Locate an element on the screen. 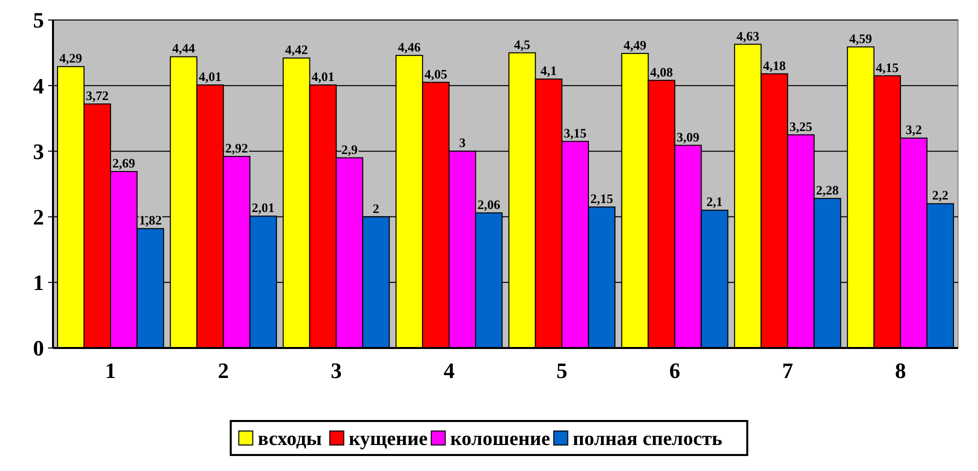  data-label: 2,01 is located at coordinates (263, 208).